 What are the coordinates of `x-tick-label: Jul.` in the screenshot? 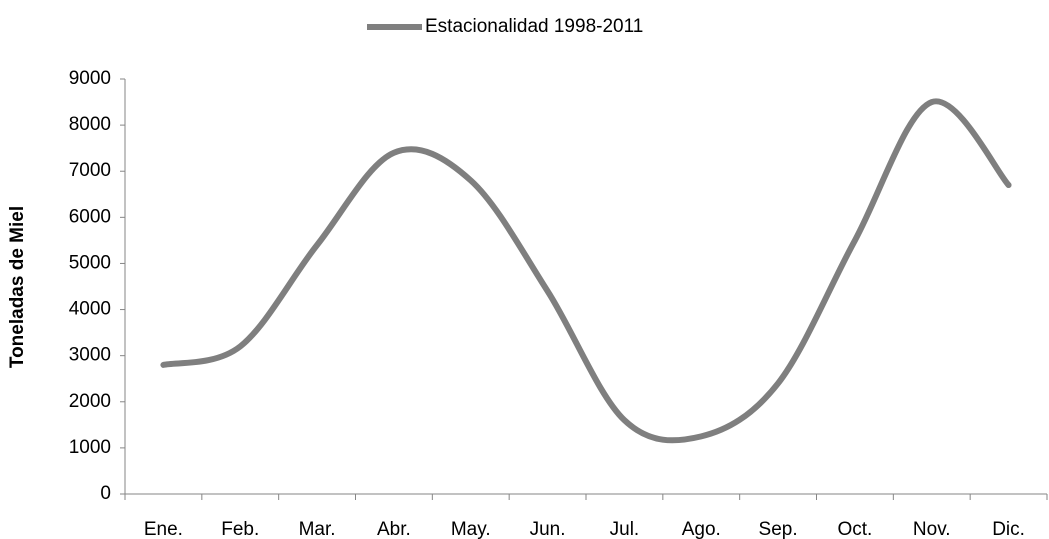 It's located at (625, 529).